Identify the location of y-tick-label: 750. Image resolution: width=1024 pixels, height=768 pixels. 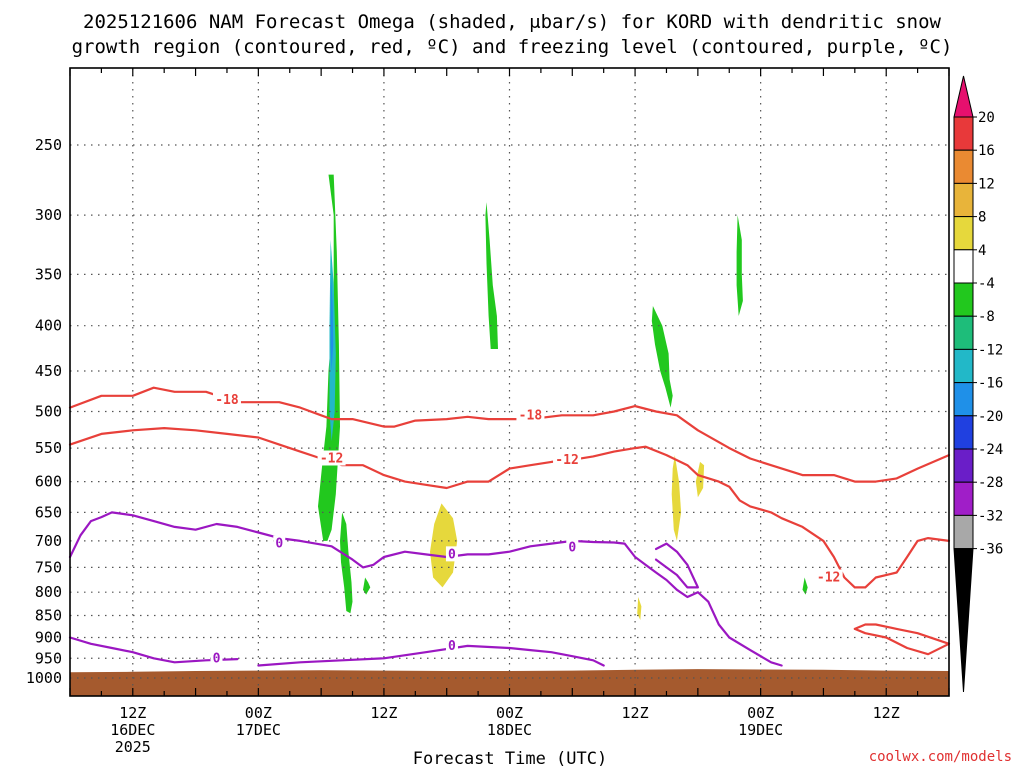
(48, 567).